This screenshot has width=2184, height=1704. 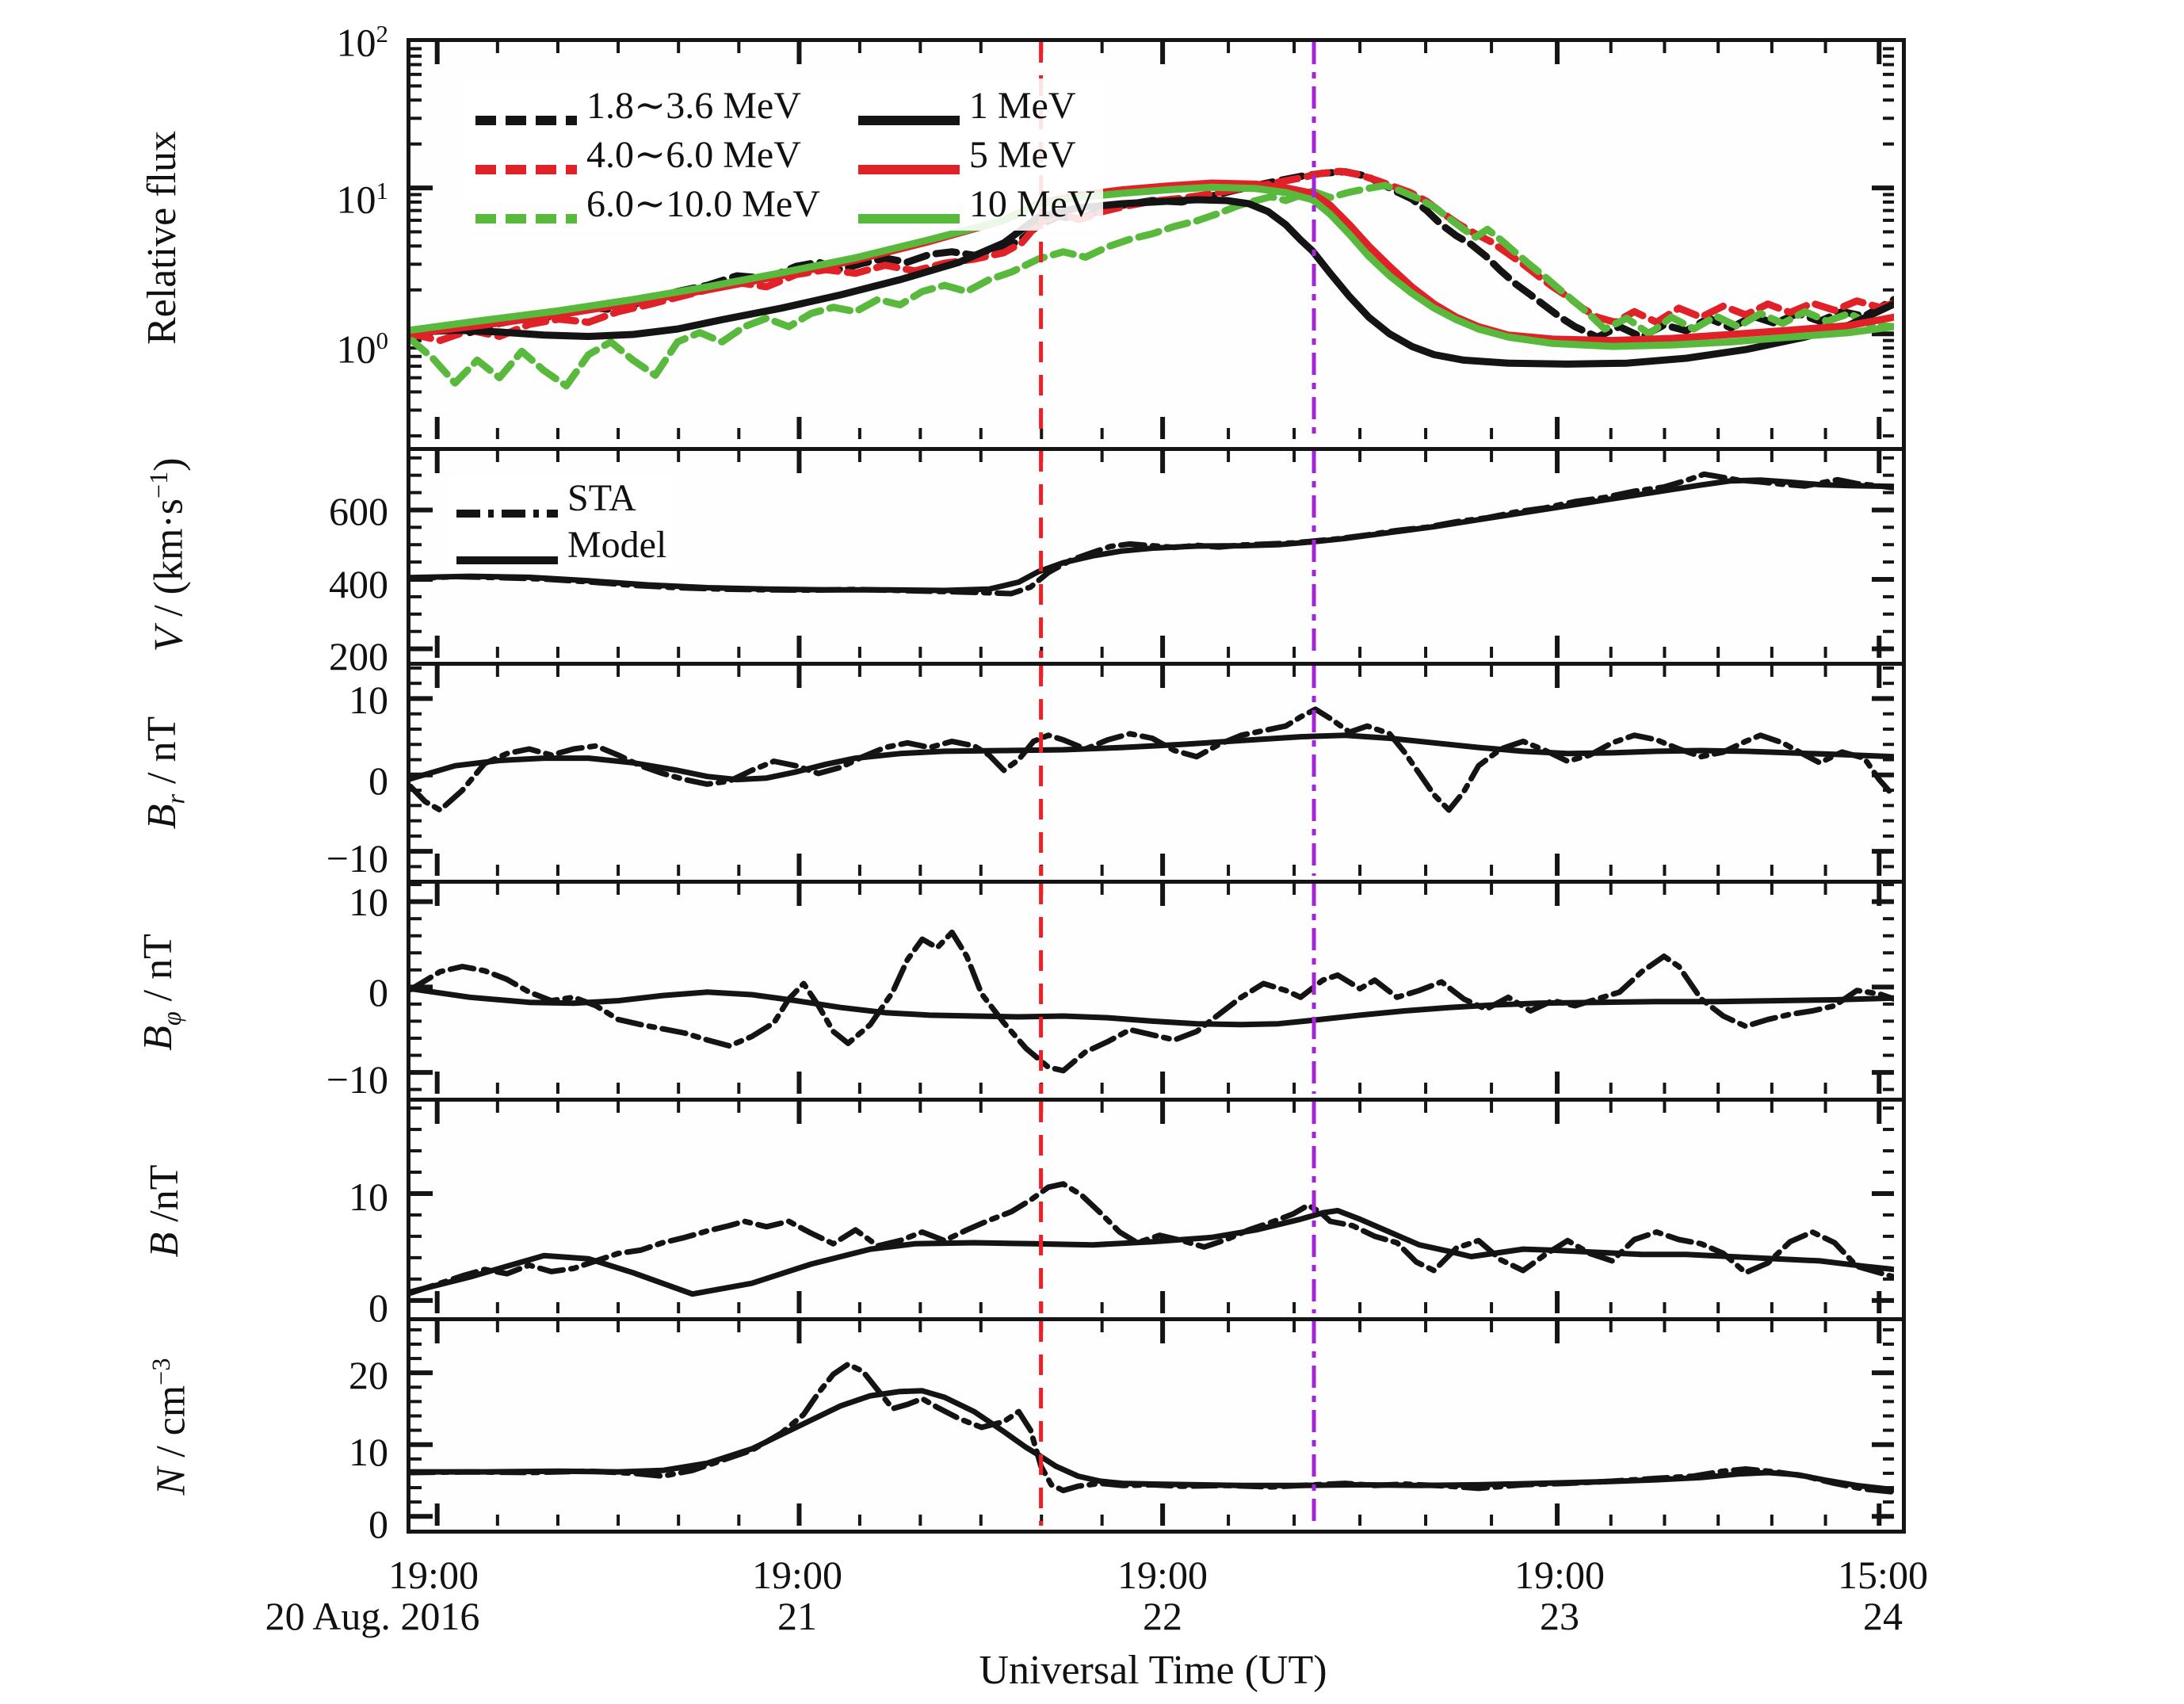 What do you see at coordinates (357, 1079) in the screenshot?
I see `bphi-ytick-neg10: −10` at bounding box center [357, 1079].